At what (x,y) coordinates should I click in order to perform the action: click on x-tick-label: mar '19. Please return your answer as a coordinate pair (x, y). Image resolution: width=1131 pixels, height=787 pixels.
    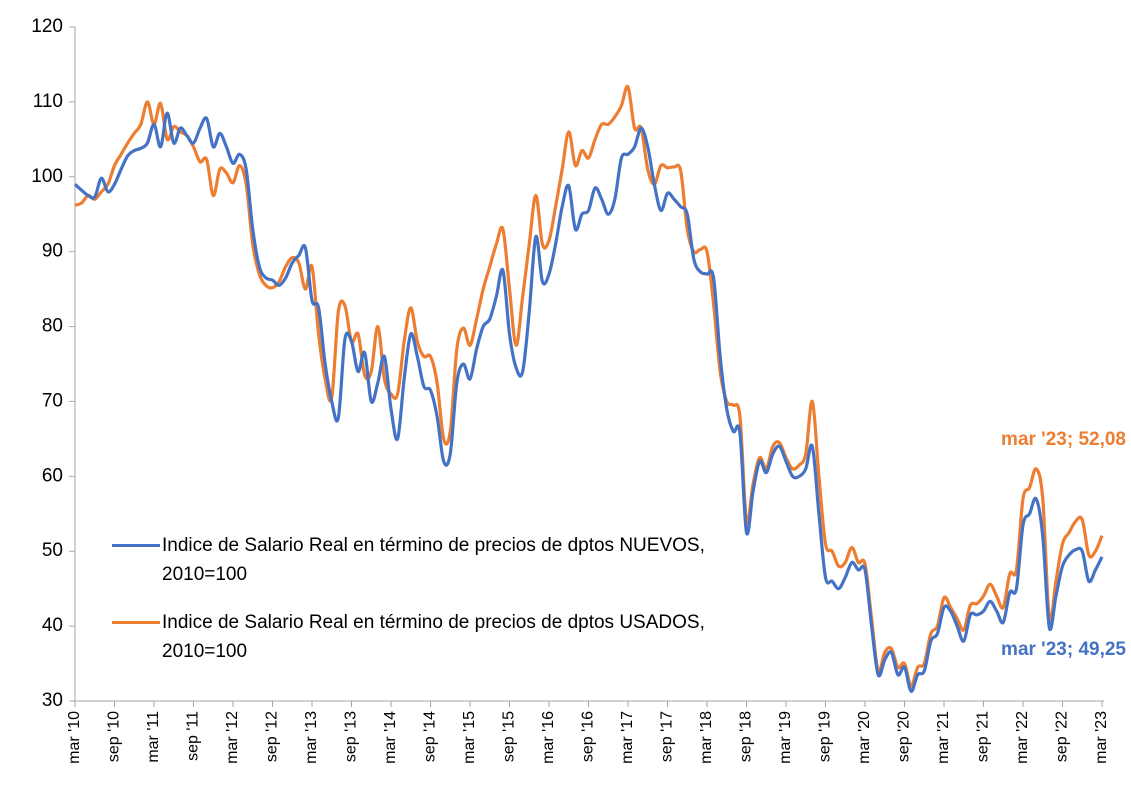
    Looking at the image, I should click on (785, 737).